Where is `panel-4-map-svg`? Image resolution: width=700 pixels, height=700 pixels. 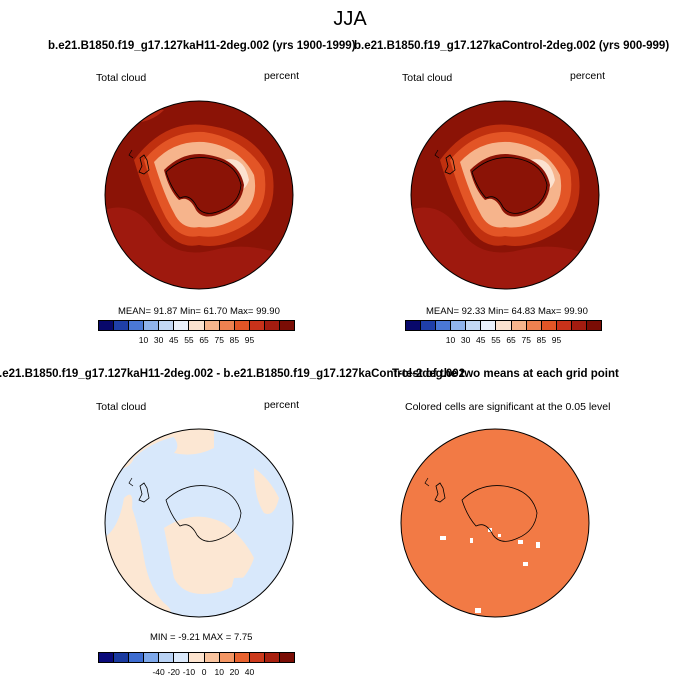
panel-4-map-svg is located at coordinates (495, 523).